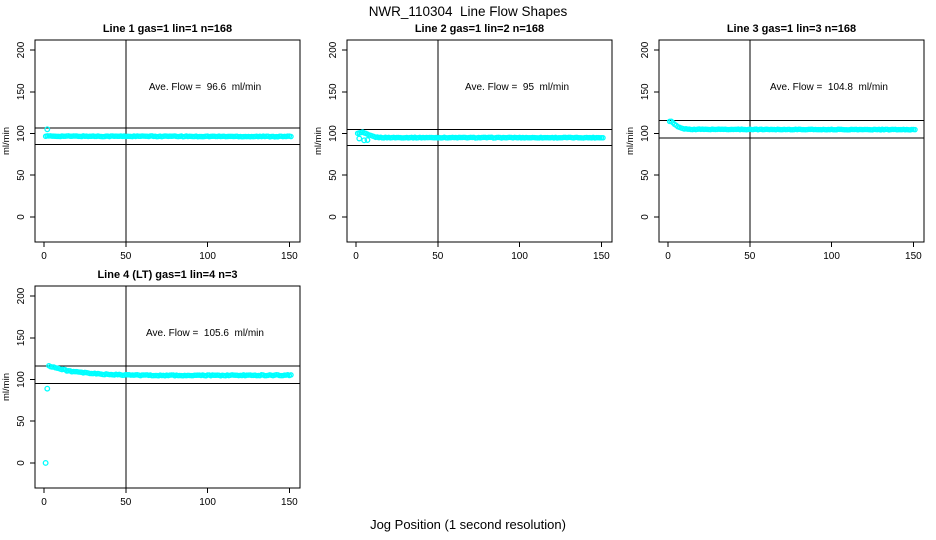 Image resolution: width=936 pixels, height=540 pixels. Describe the element at coordinates (167, 275) in the screenshot. I see `panel-title: Line 4 (LT) gas=1 lin=4 n=3` at that location.